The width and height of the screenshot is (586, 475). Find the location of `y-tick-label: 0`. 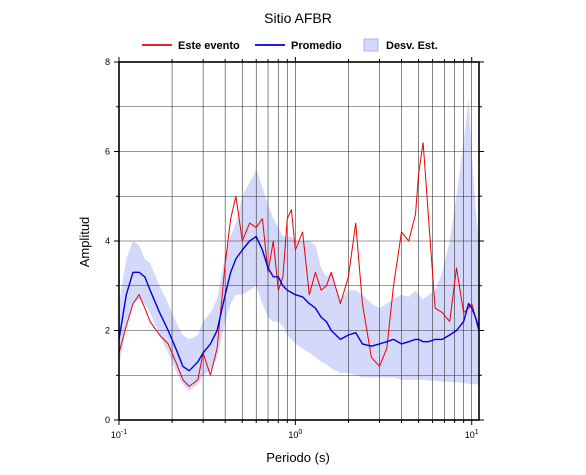

y-tick-label: 0 is located at coordinates (107, 420).